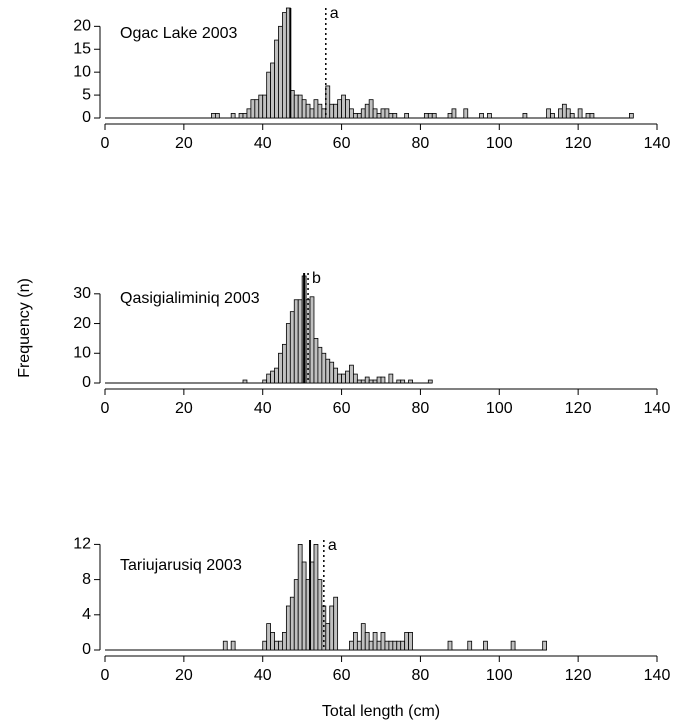 The image size is (689, 725). I want to click on x-tick-label: 100, so click(499, 675).